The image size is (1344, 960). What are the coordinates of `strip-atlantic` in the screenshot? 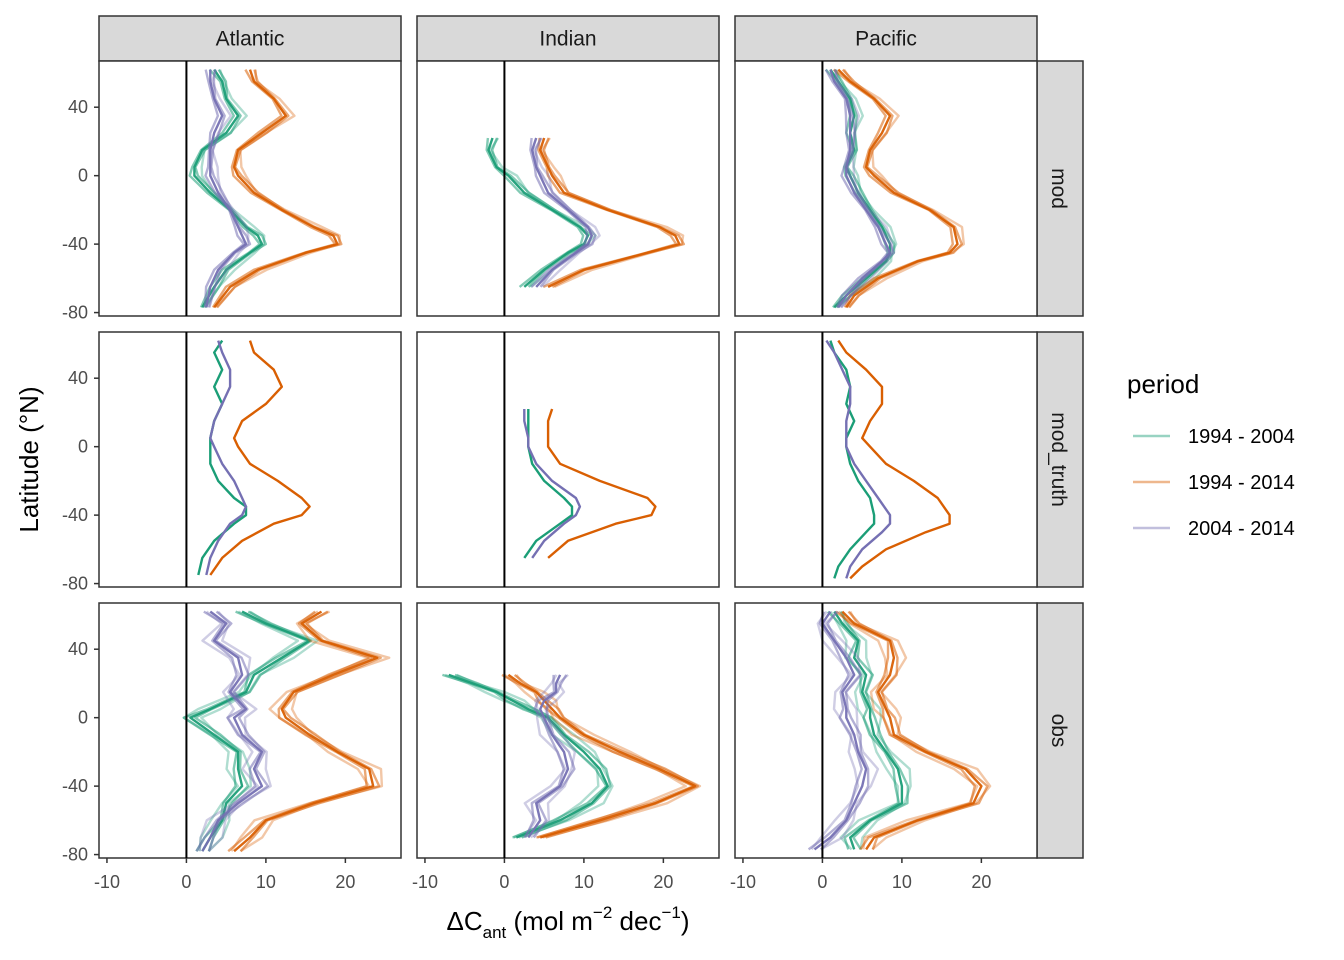 It's located at (250, 38).